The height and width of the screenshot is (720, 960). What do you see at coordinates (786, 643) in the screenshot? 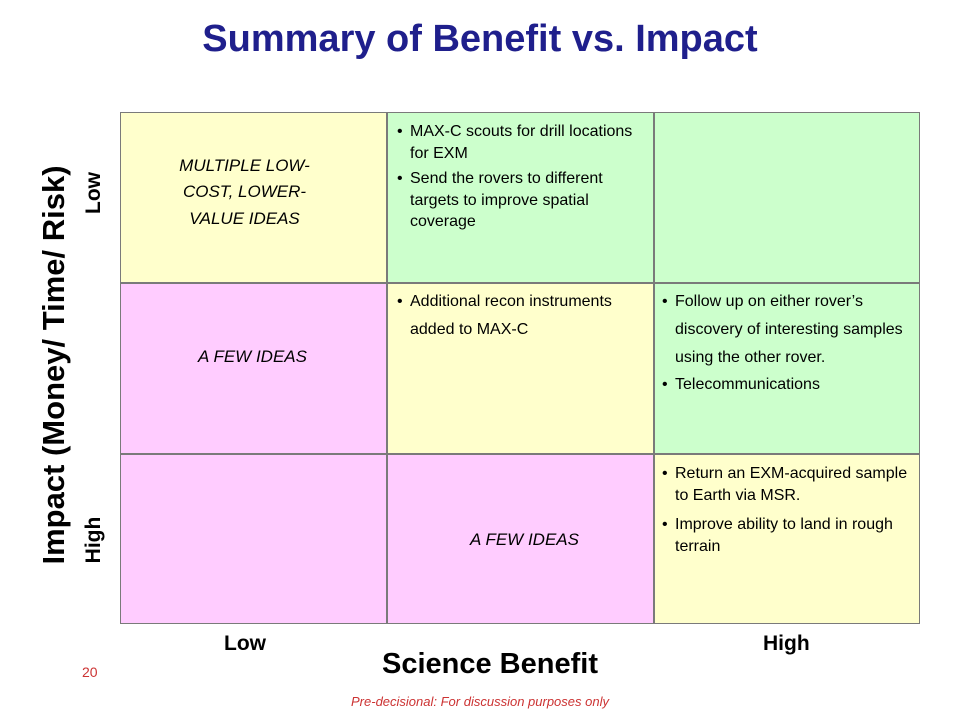
I see `x-axis-high-label: High` at bounding box center [786, 643].